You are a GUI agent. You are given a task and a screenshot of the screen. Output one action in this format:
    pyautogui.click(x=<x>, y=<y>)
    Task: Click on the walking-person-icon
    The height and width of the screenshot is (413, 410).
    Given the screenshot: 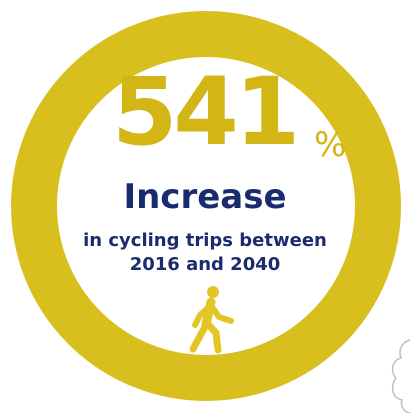 What is the action you would take?
    pyautogui.click(x=211, y=320)
    